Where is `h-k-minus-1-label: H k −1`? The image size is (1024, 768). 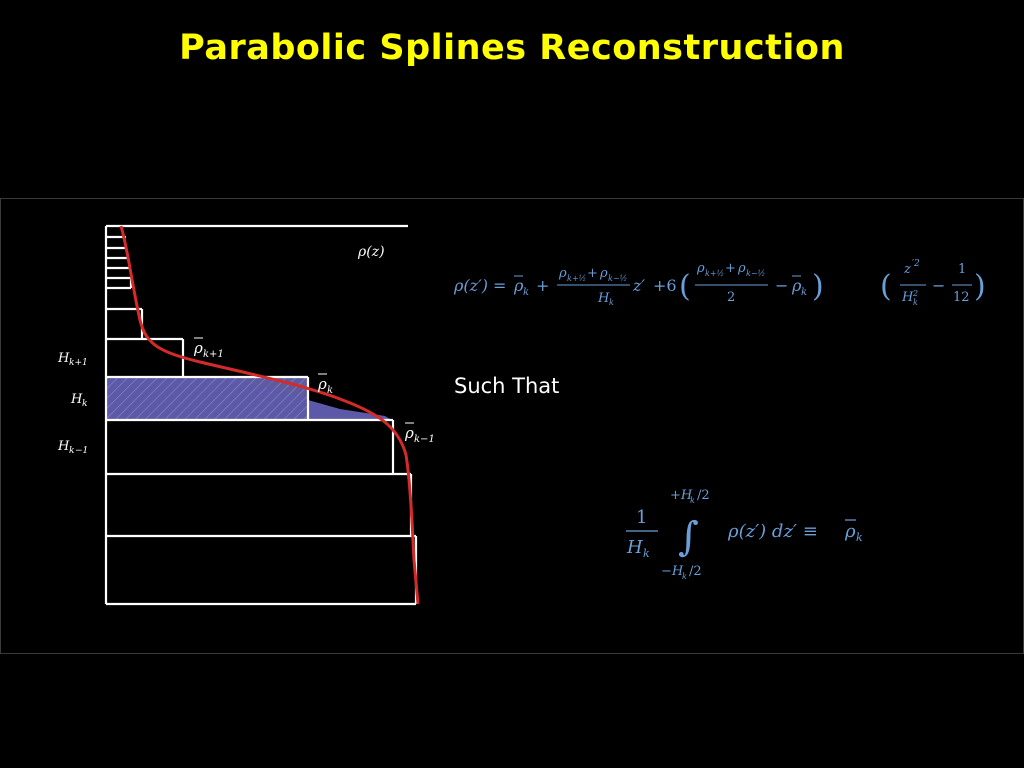
h-k-minus-1-label: H k −1 is located at coordinates (72, 447).